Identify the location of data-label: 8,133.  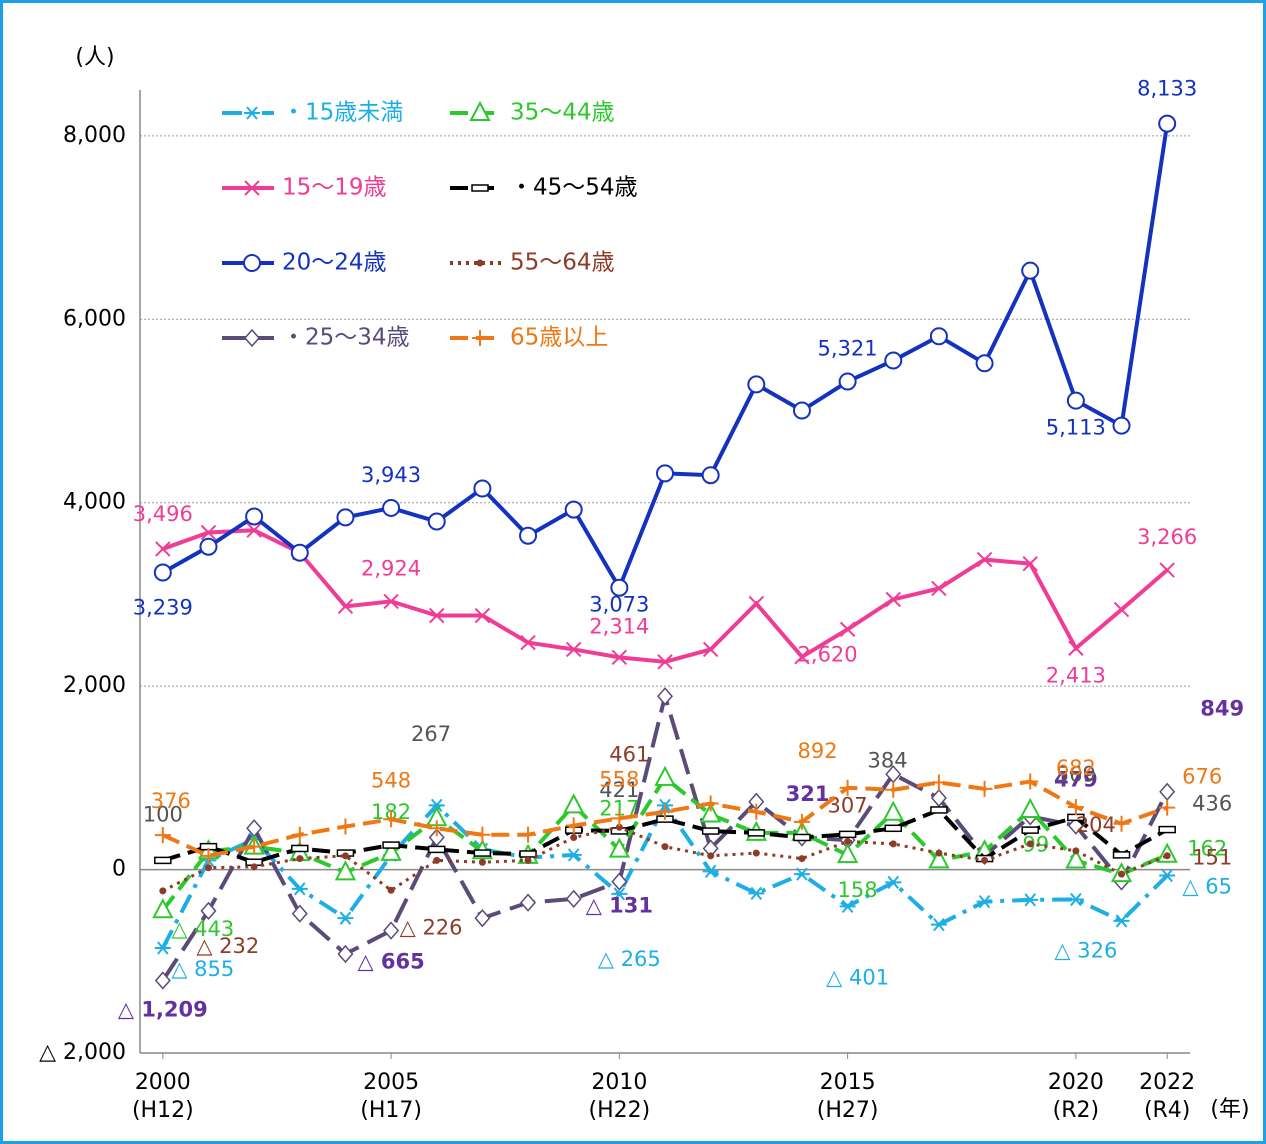
(1167, 89).